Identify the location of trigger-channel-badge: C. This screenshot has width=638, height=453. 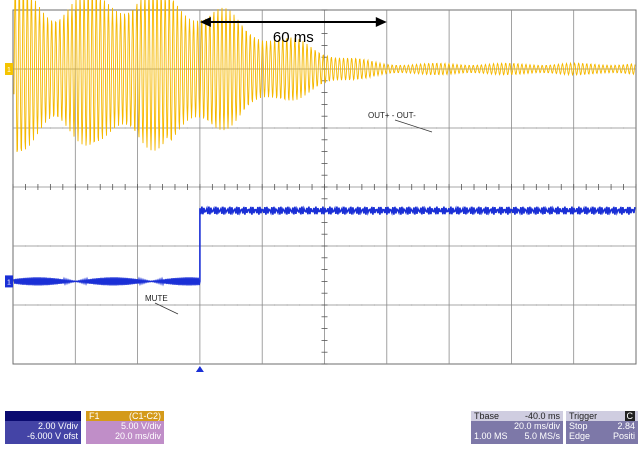
(629, 416).